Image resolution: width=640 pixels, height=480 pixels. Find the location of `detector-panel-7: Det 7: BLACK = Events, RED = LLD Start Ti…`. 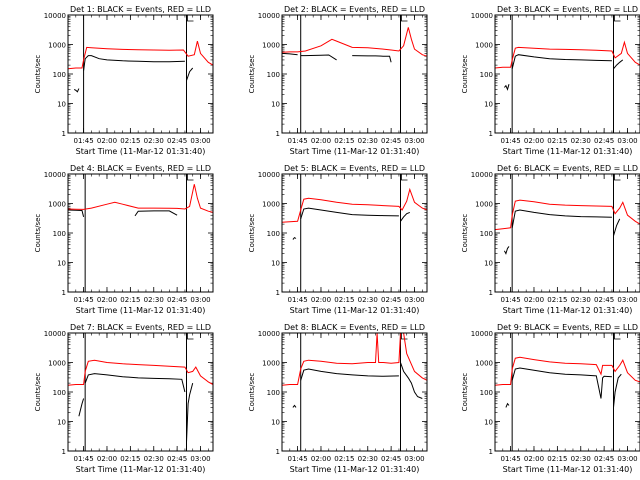

detector-panel-7: Det 7: BLACK = Events, RED = LLD Start Ti… is located at coordinates (124, 398).